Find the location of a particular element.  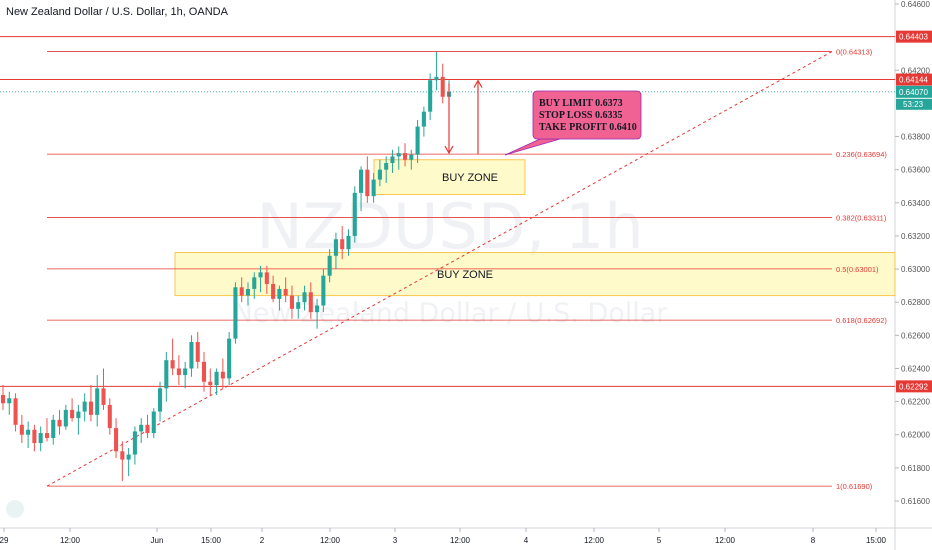

fib-level-label: 0.382(0.63311) is located at coordinates (861, 218).